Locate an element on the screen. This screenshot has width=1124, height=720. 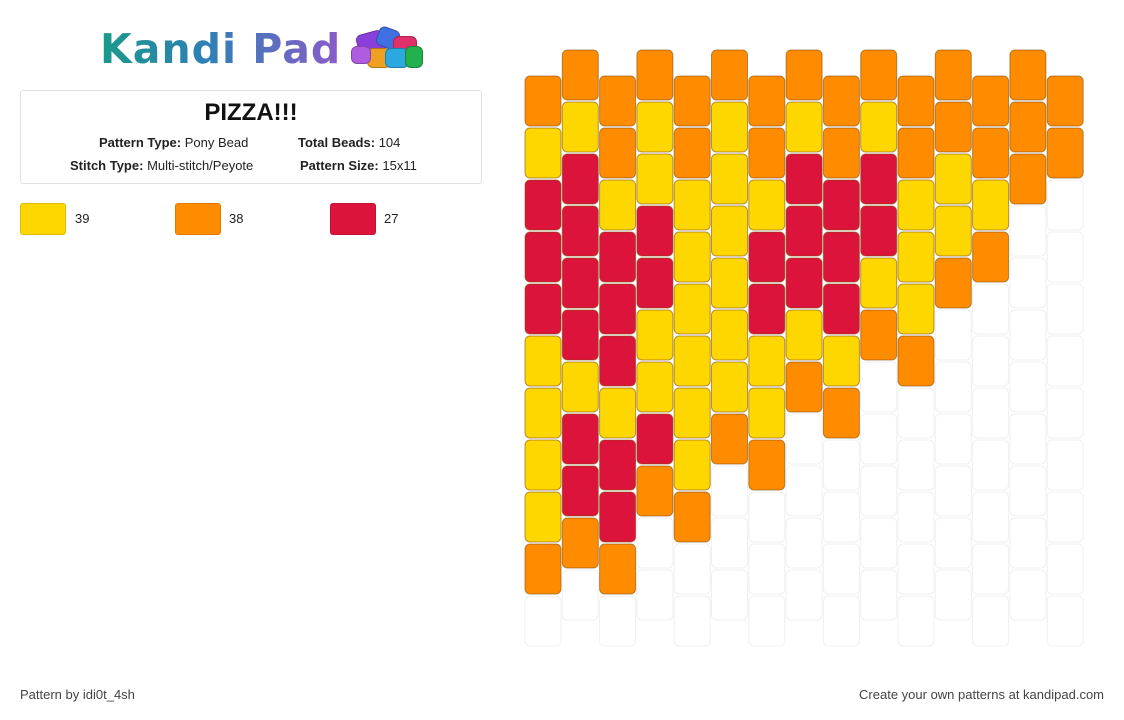
kandi-pad-logo: Kandi Pad is located at coordinates (264, 49).